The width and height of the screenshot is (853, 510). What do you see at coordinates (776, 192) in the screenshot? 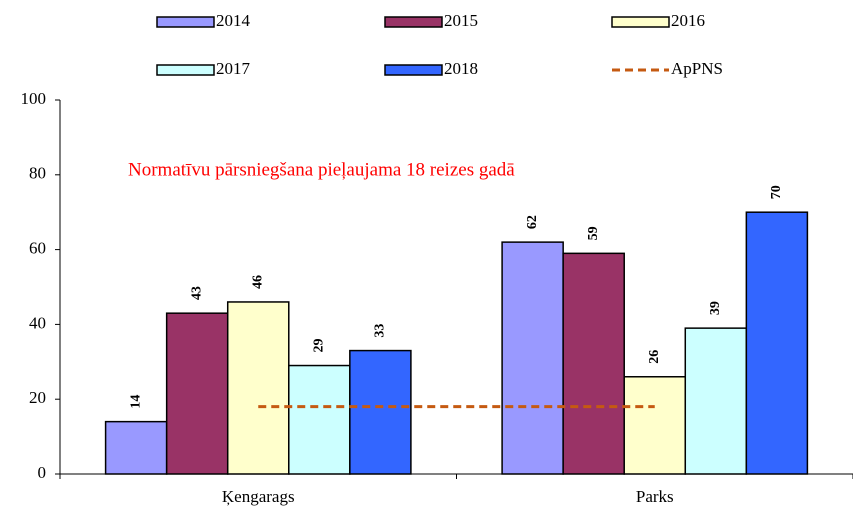
I see `data-label: 70` at bounding box center [776, 192].